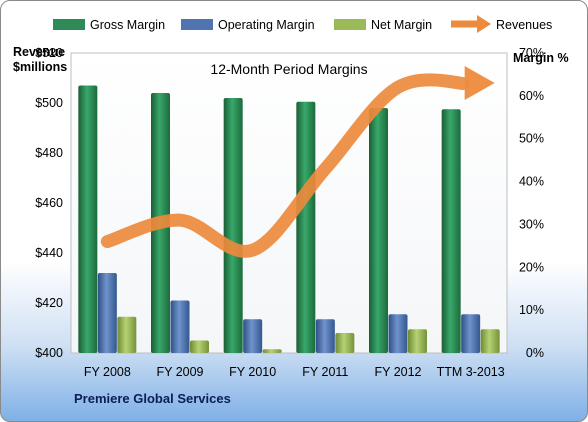 The width and height of the screenshot is (588, 422). What do you see at coordinates (531, 224) in the screenshot?
I see `right-axis-tick-label: 30%` at bounding box center [531, 224].